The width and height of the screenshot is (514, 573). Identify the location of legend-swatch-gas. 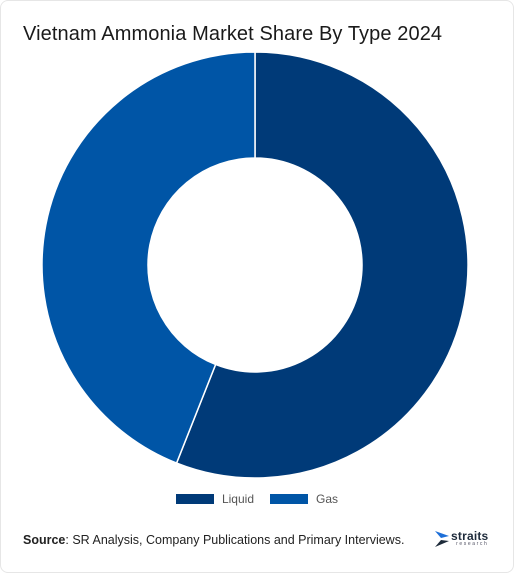
(289, 499).